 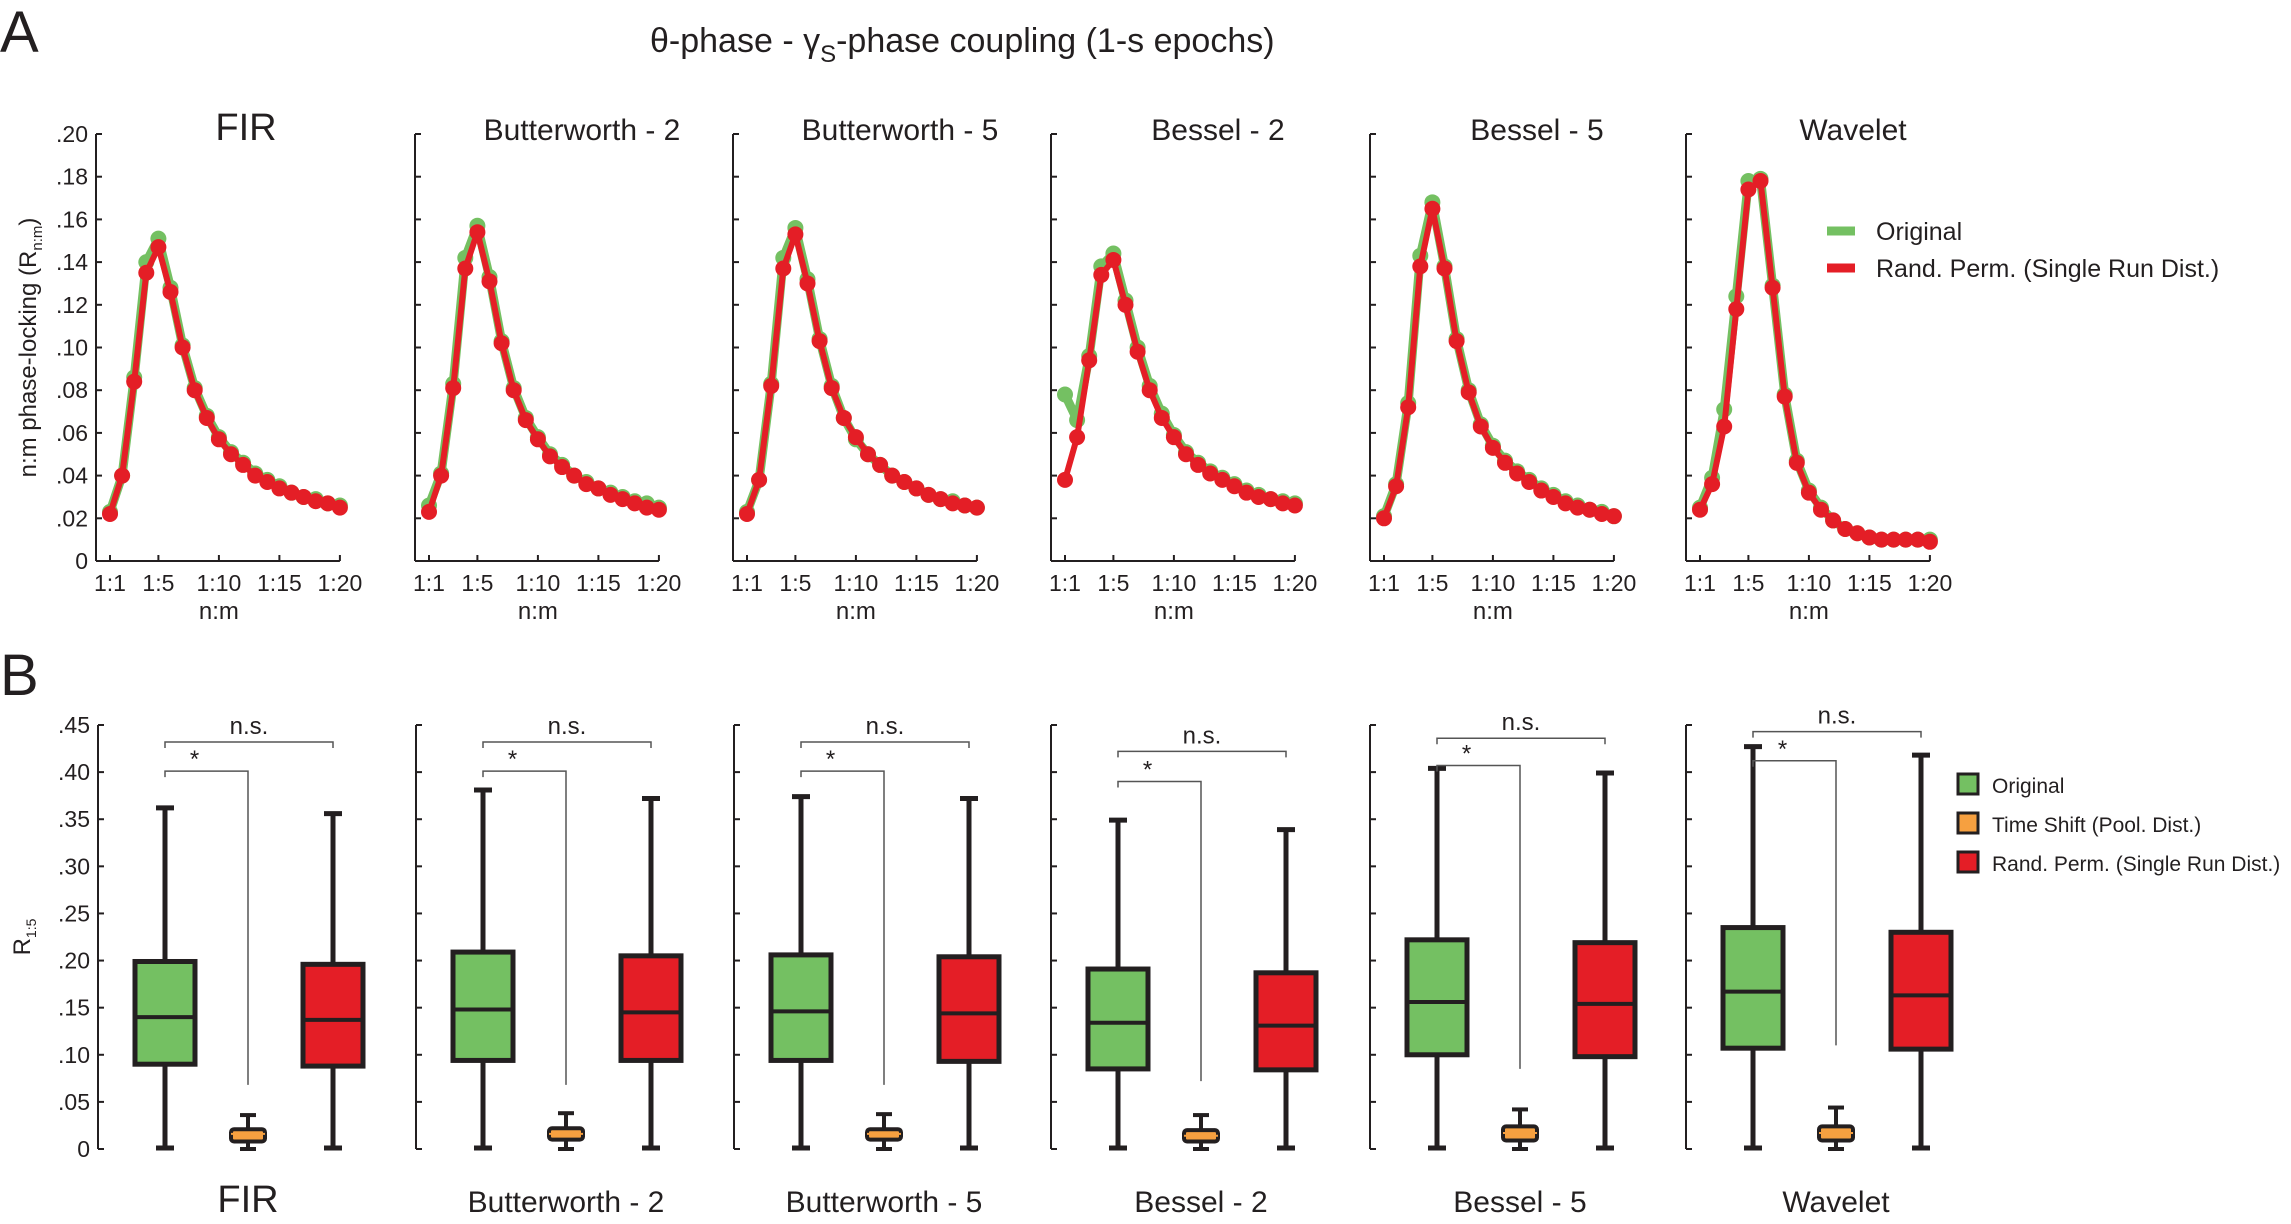 I want to click on y-tick-label: 0, so click(x=81, y=561).